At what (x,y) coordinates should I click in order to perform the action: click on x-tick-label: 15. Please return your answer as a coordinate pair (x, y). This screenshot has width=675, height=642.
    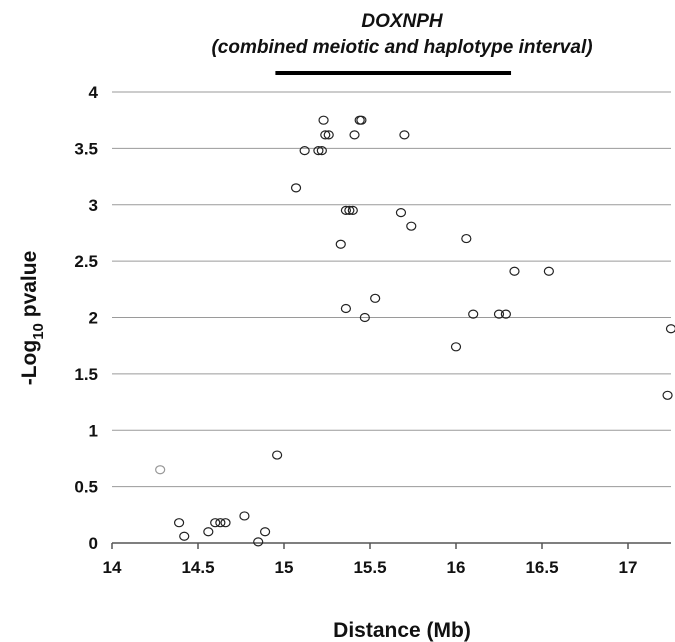
    Looking at the image, I should click on (284, 567).